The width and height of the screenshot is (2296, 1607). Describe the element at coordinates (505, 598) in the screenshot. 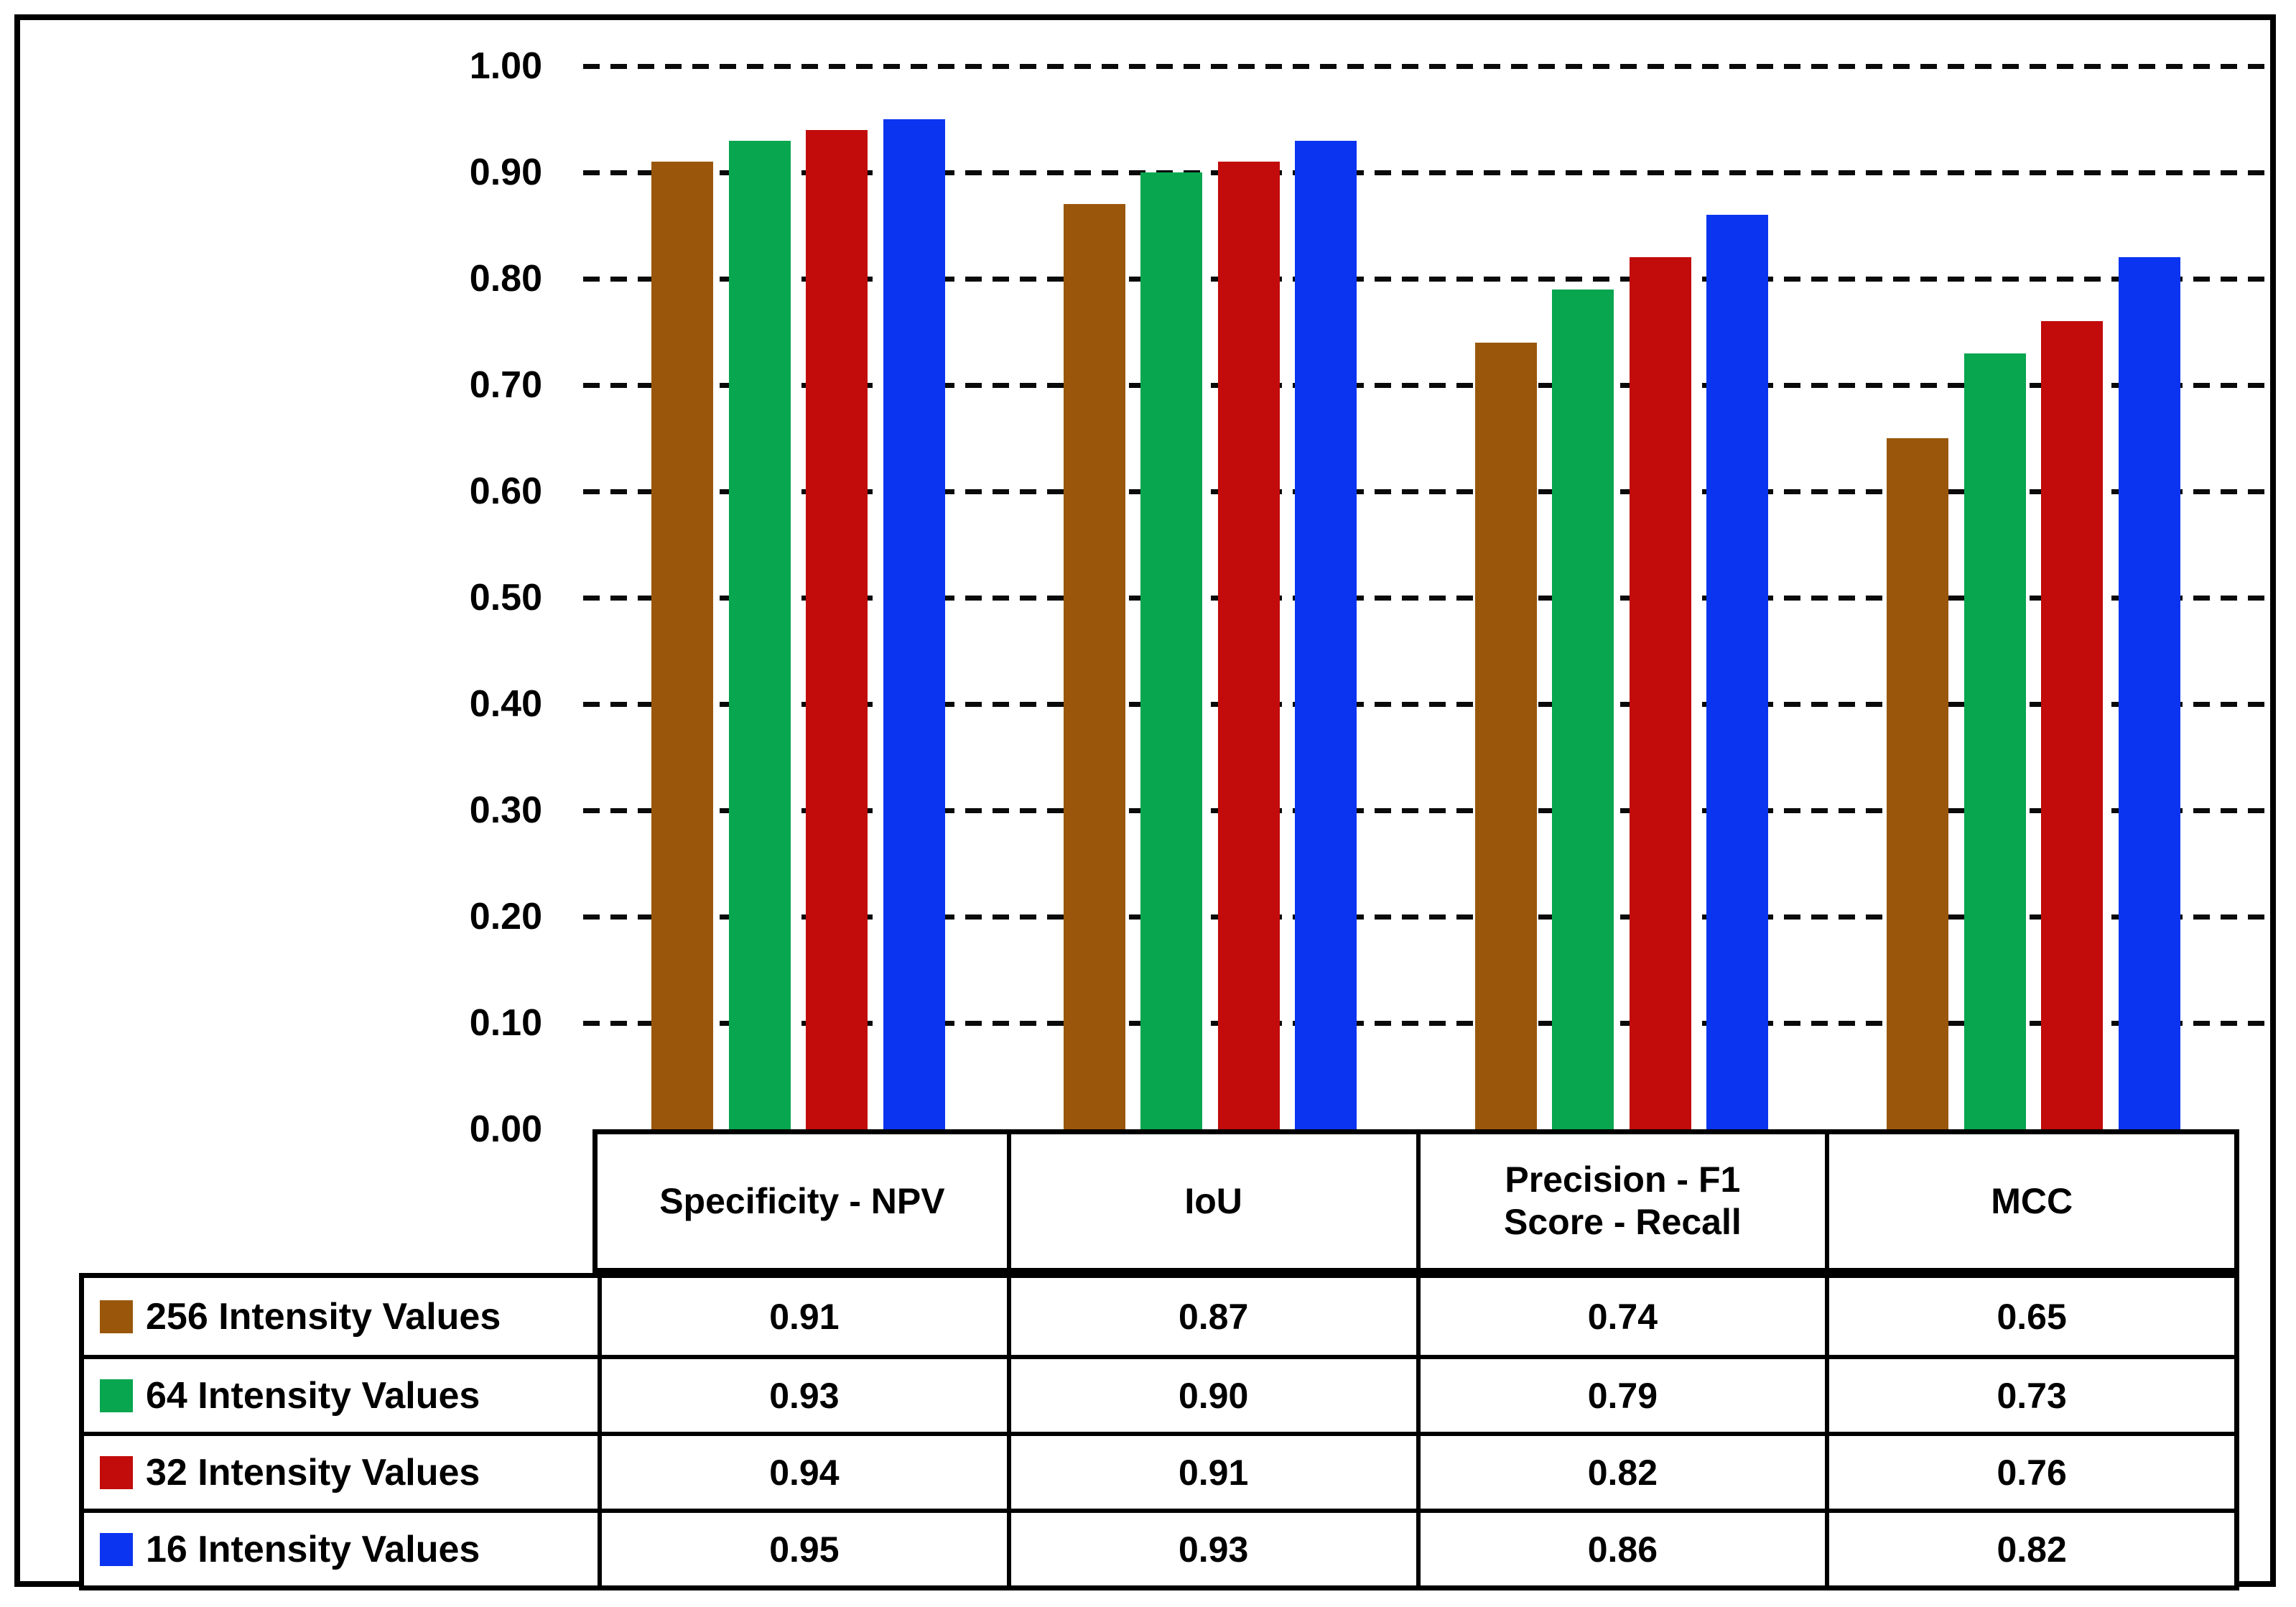

I see `y-axis-tick-label: 0.50` at that location.